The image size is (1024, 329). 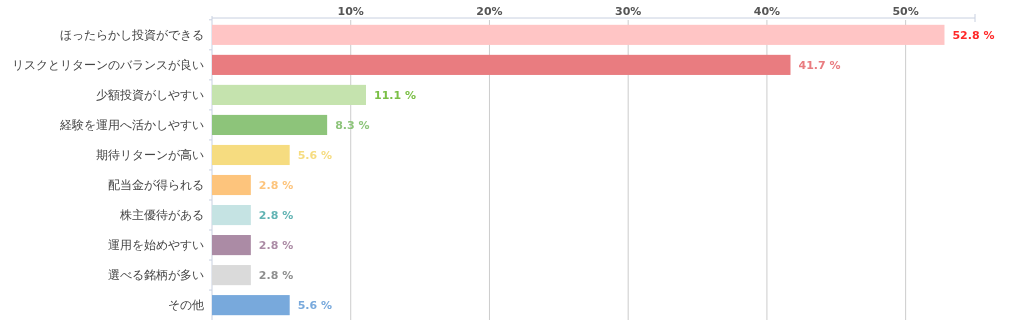 I want to click on data-label: 8.3 %, so click(x=352, y=125).